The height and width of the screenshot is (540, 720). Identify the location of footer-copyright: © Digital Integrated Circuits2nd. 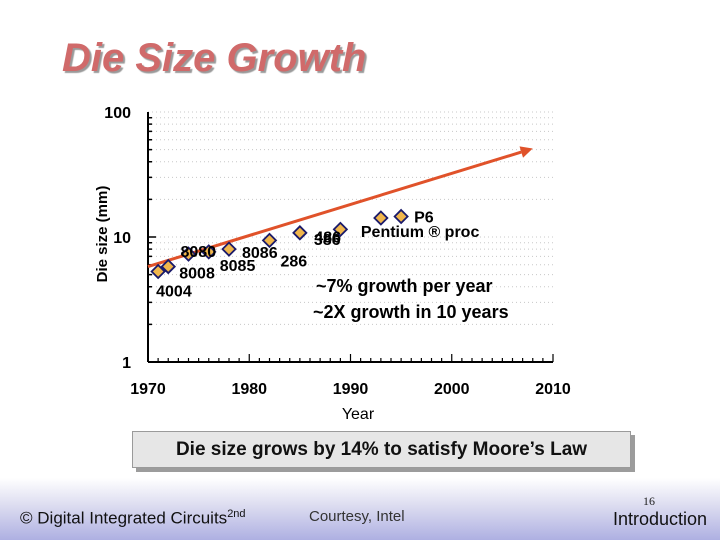
(133, 518).